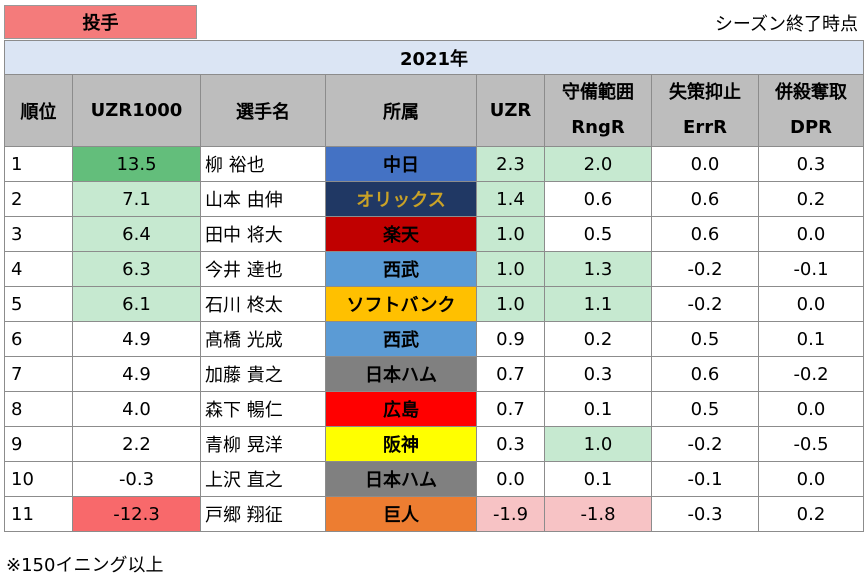 Image resolution: width=866 pixels, height=579 pixels. Describe the element at coordinates (705, 92) in the screenshot. I see `header-errr-top: 失策抑止` at that location.